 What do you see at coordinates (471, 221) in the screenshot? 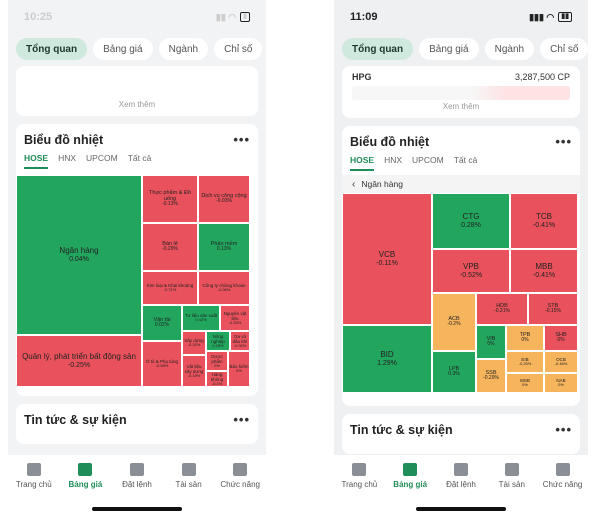
I see `heatmap-cell: CTG 0.28%` at bounding box center [471, 221].